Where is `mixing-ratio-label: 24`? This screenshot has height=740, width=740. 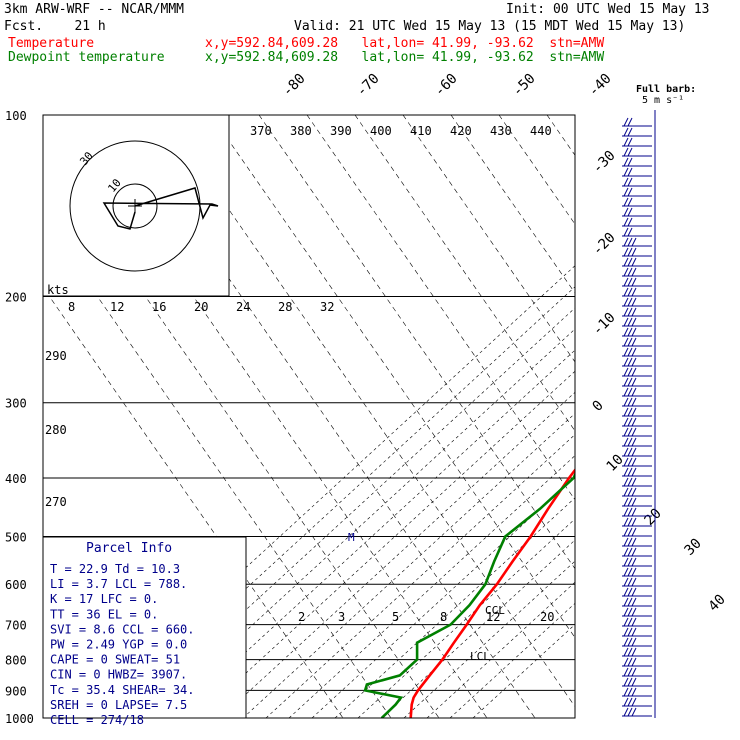 mixing-ratio-label: 24 is located at coordinates (243, 307).